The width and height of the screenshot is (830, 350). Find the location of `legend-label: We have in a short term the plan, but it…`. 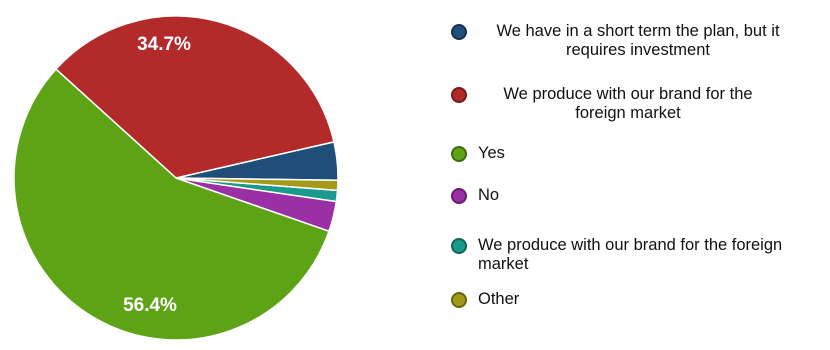

legend-label: We have in a short term the plan, but it… is located at coordinates (638, 41).